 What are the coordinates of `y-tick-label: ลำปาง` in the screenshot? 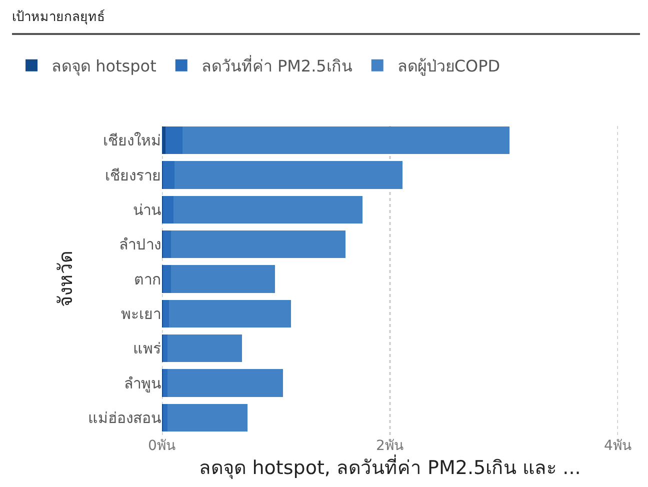 It's located at (140, 245).